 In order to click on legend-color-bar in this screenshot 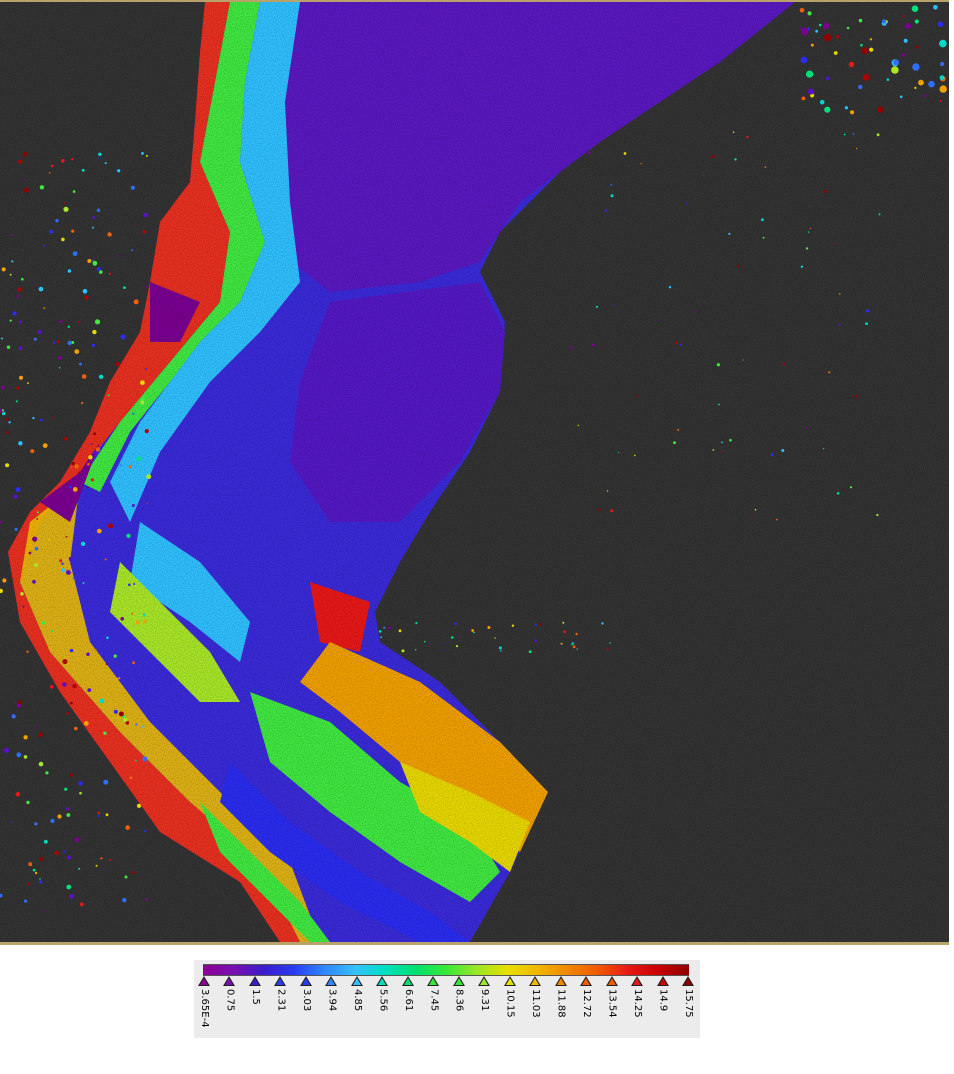, I will do `click(446, 970)`.